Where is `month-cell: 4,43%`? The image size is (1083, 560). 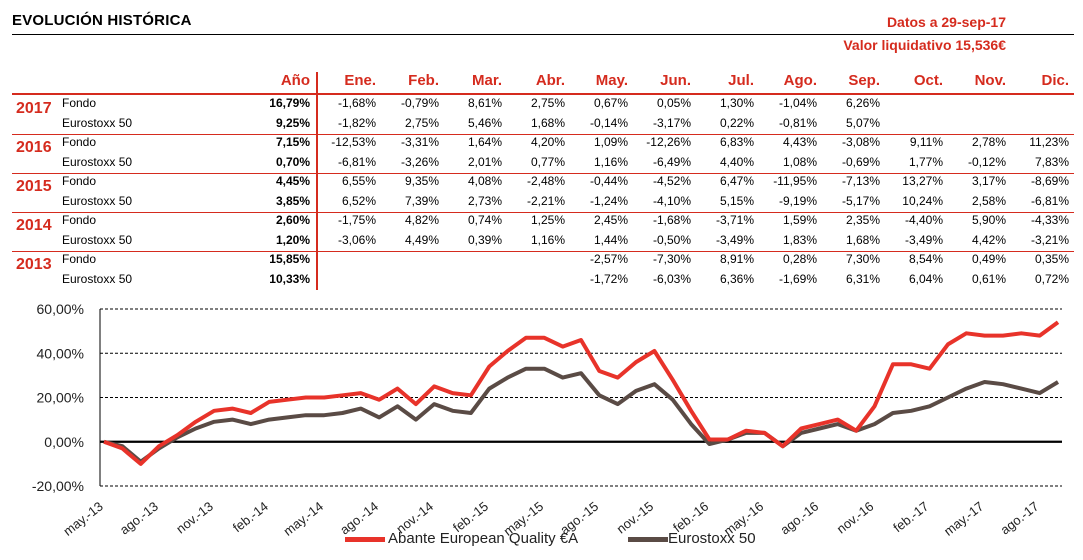
month-cell: 4,43% is located at coordinates (799, 142).